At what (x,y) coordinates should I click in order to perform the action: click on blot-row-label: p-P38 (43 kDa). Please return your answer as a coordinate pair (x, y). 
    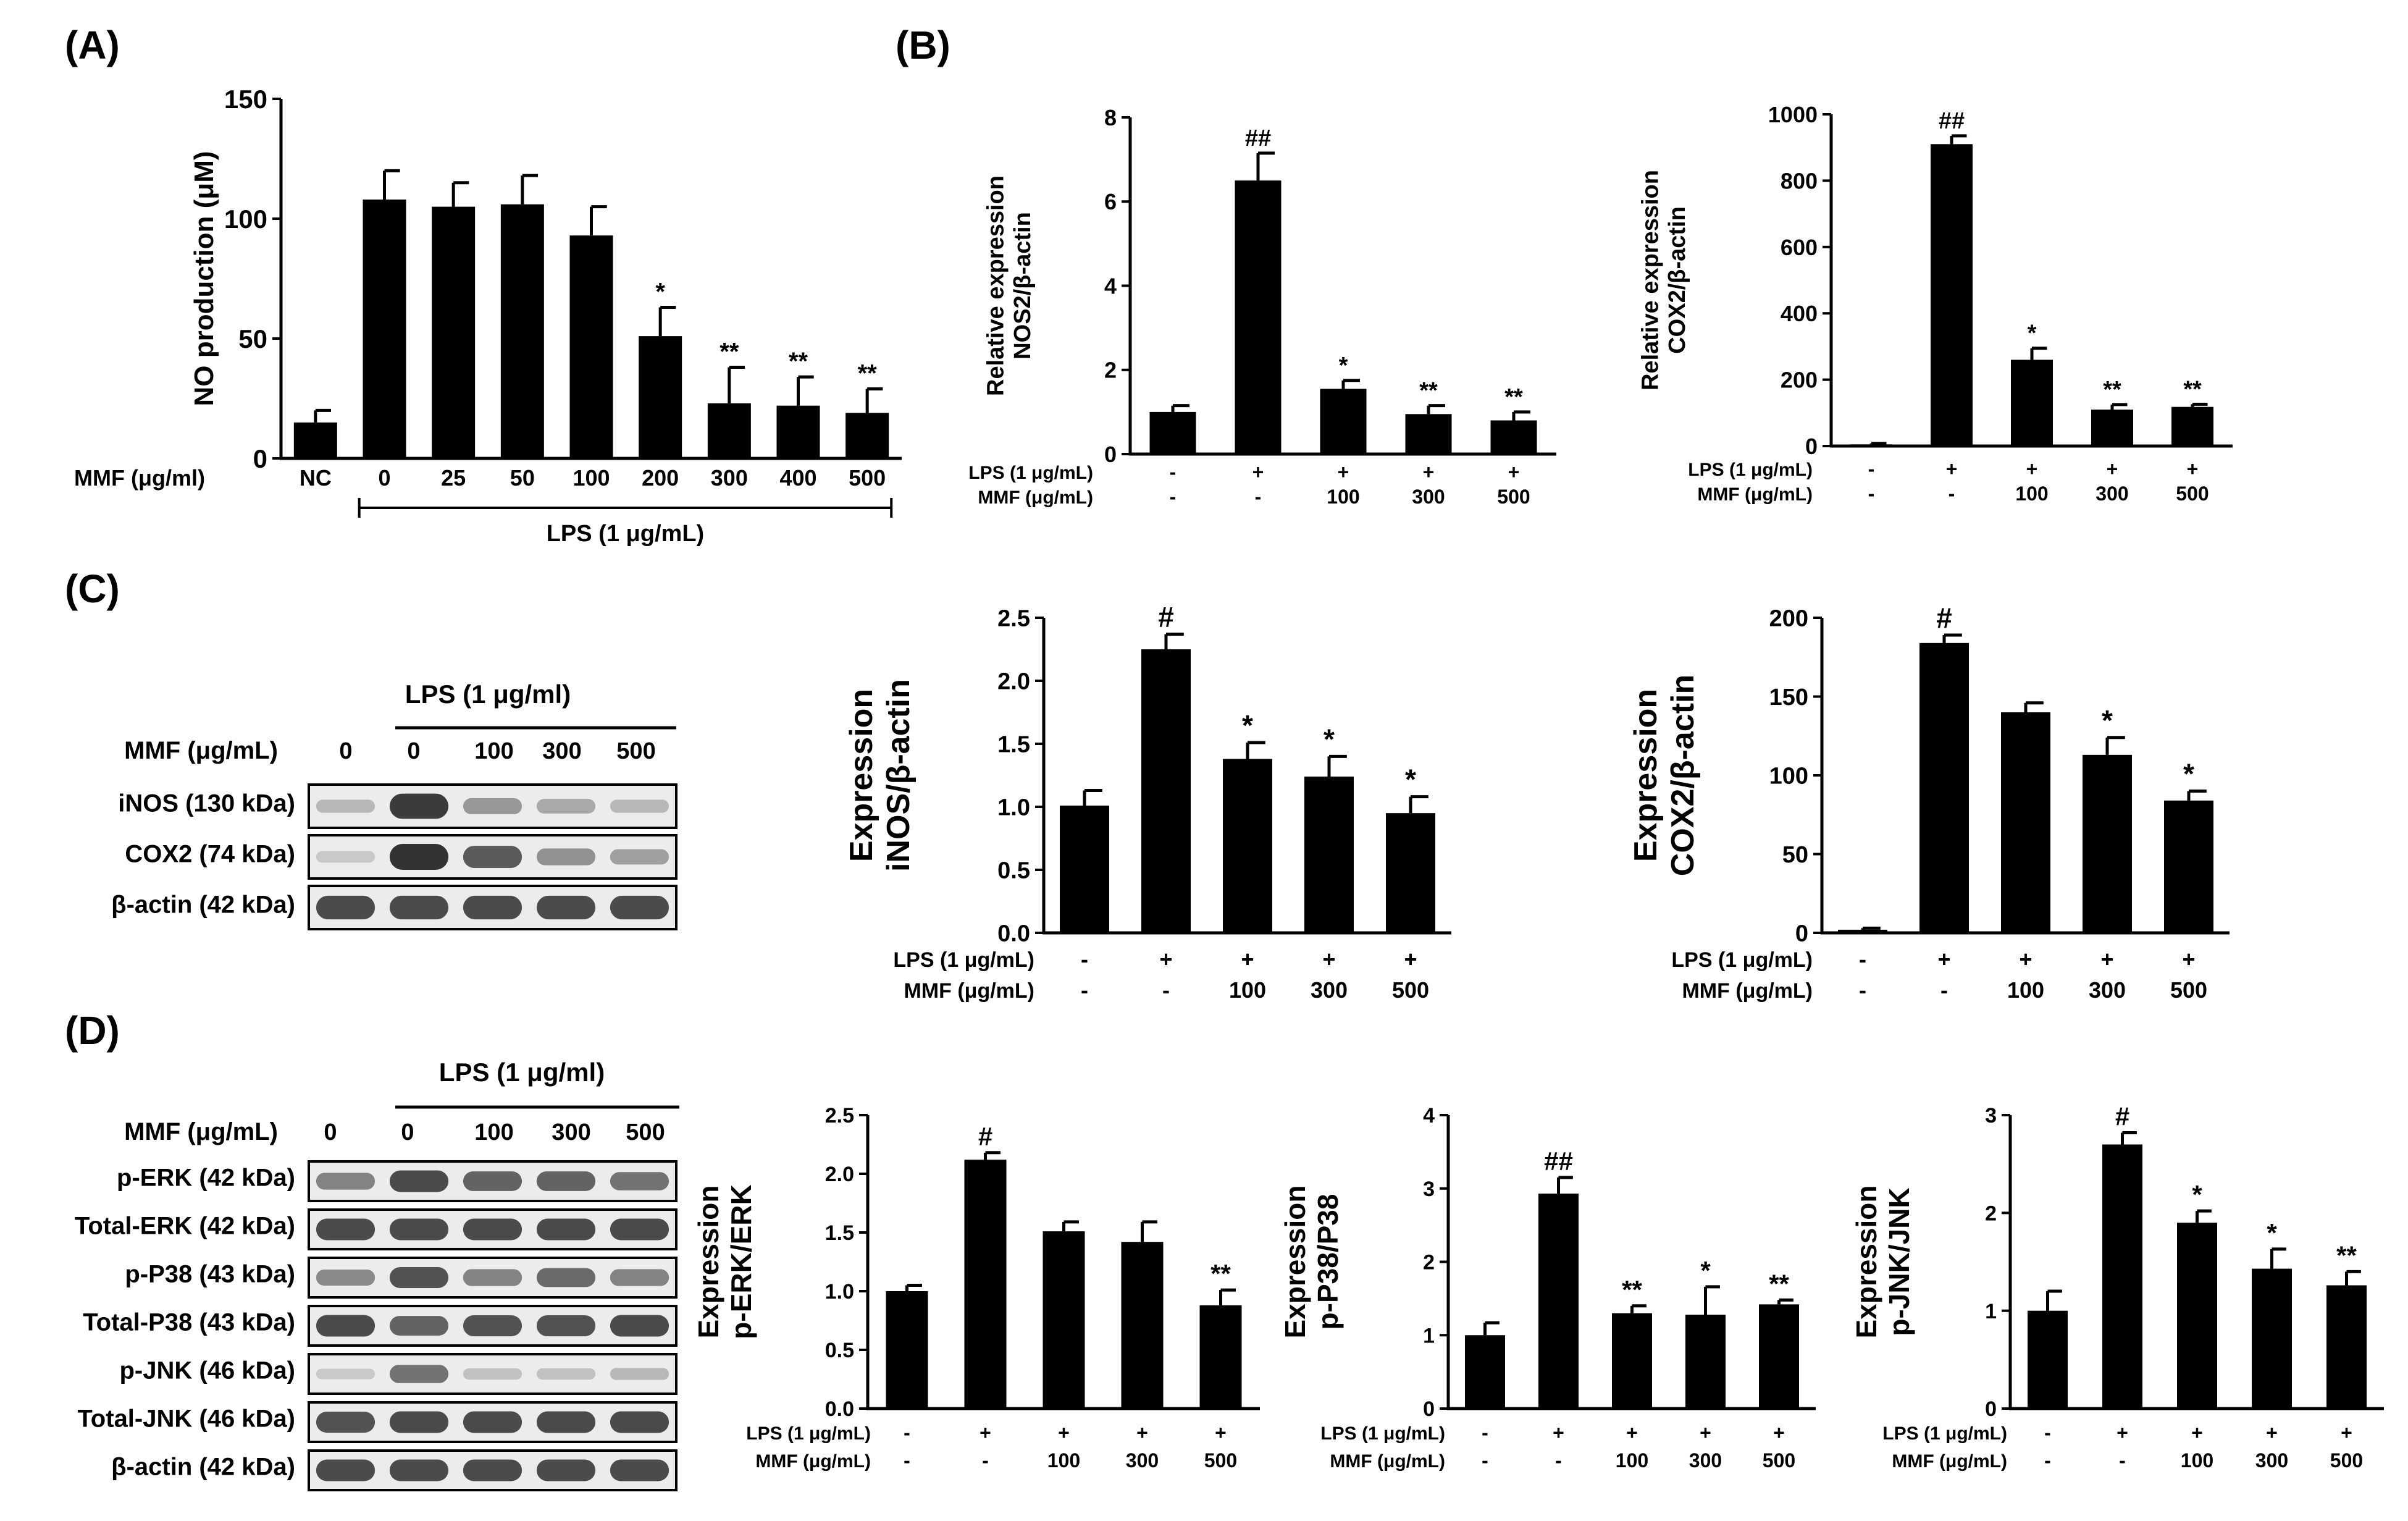
    Looking at the image, I should click on (210, 1274).